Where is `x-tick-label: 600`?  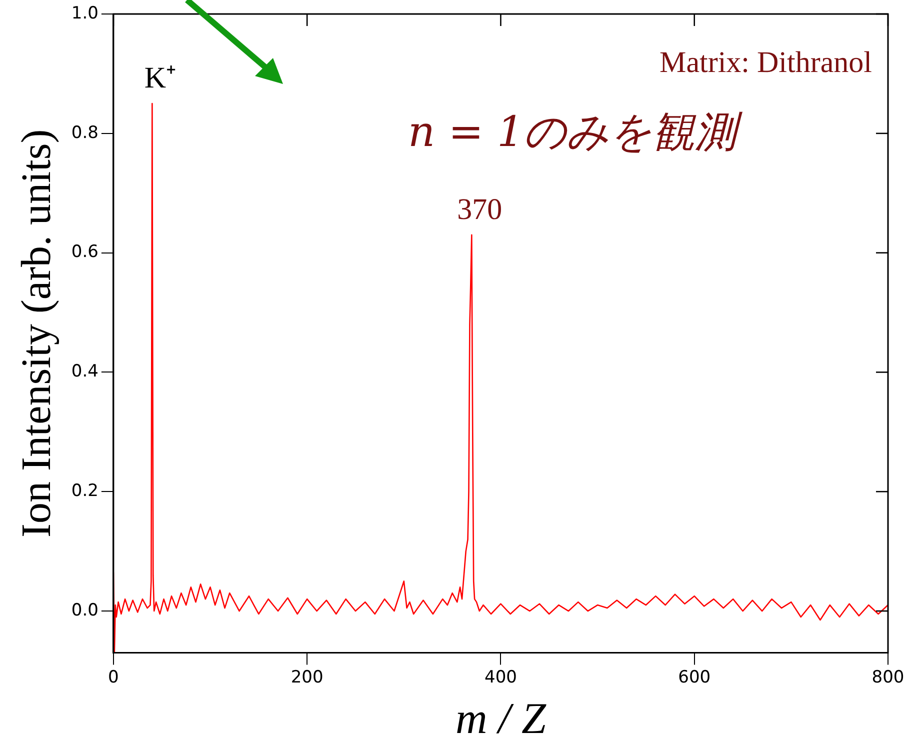 x-tick-label: 600 is located at coordinates (694, 677).